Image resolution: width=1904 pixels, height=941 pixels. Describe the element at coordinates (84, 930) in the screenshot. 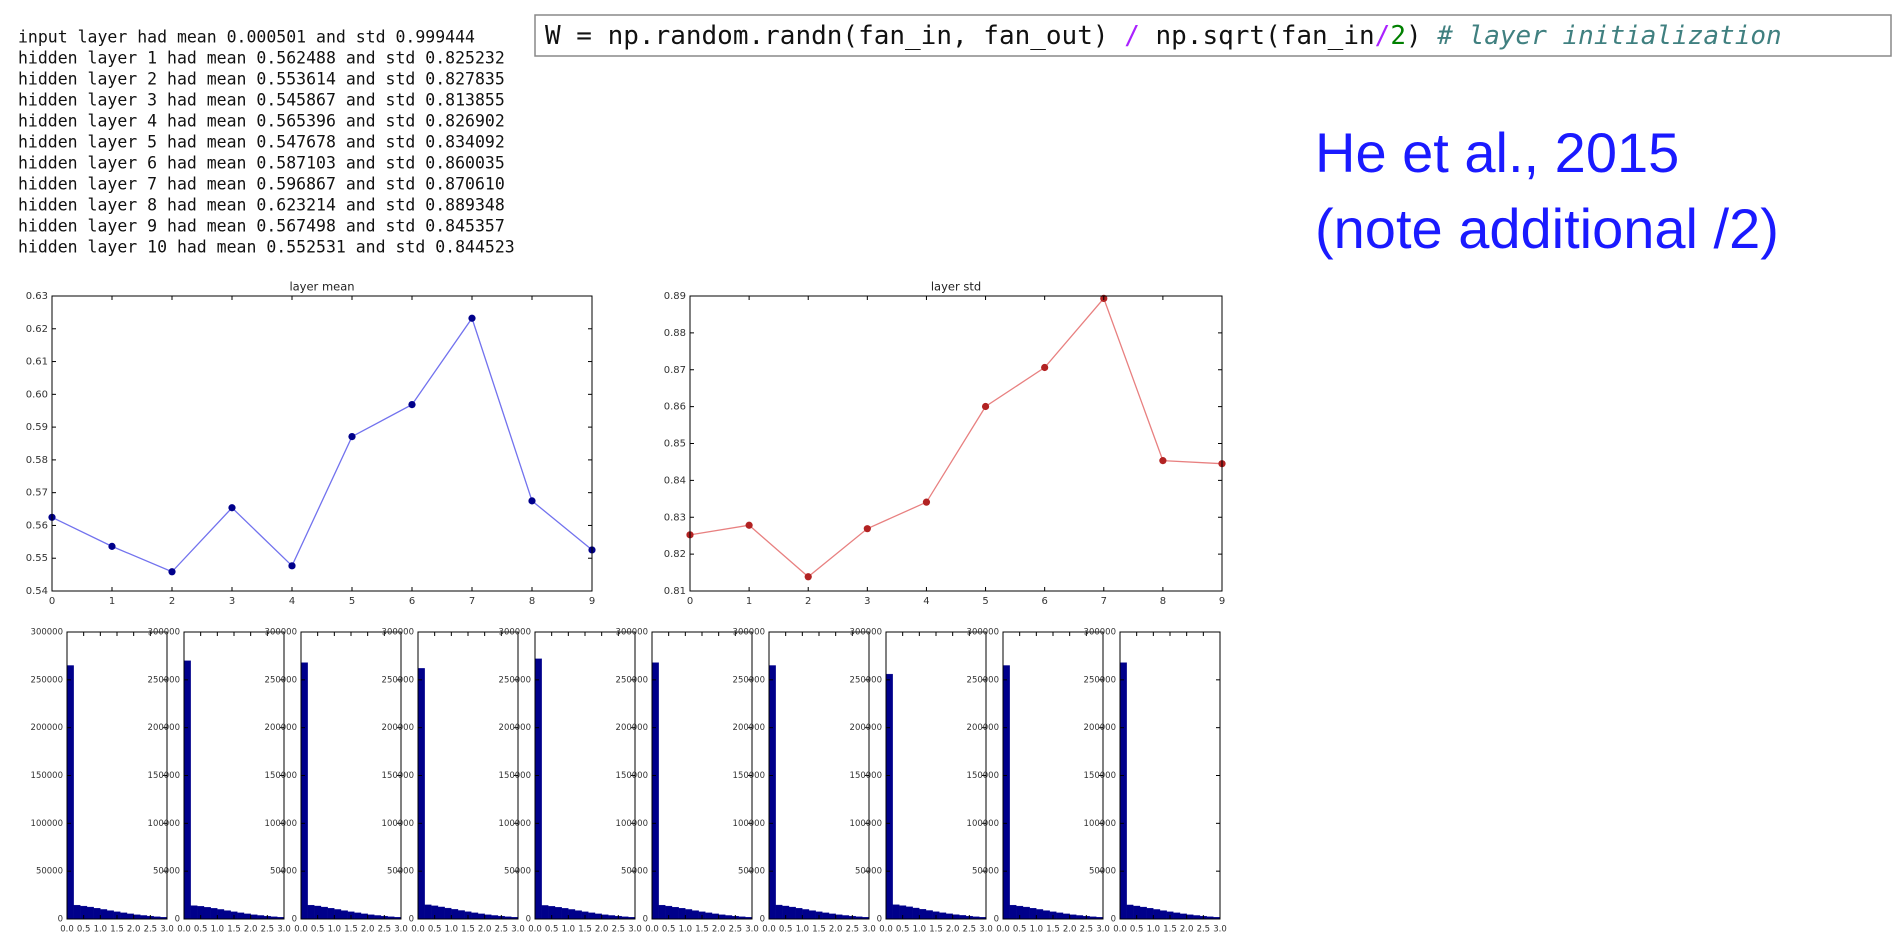

I see `x-tick-label: 0.5` at that location.